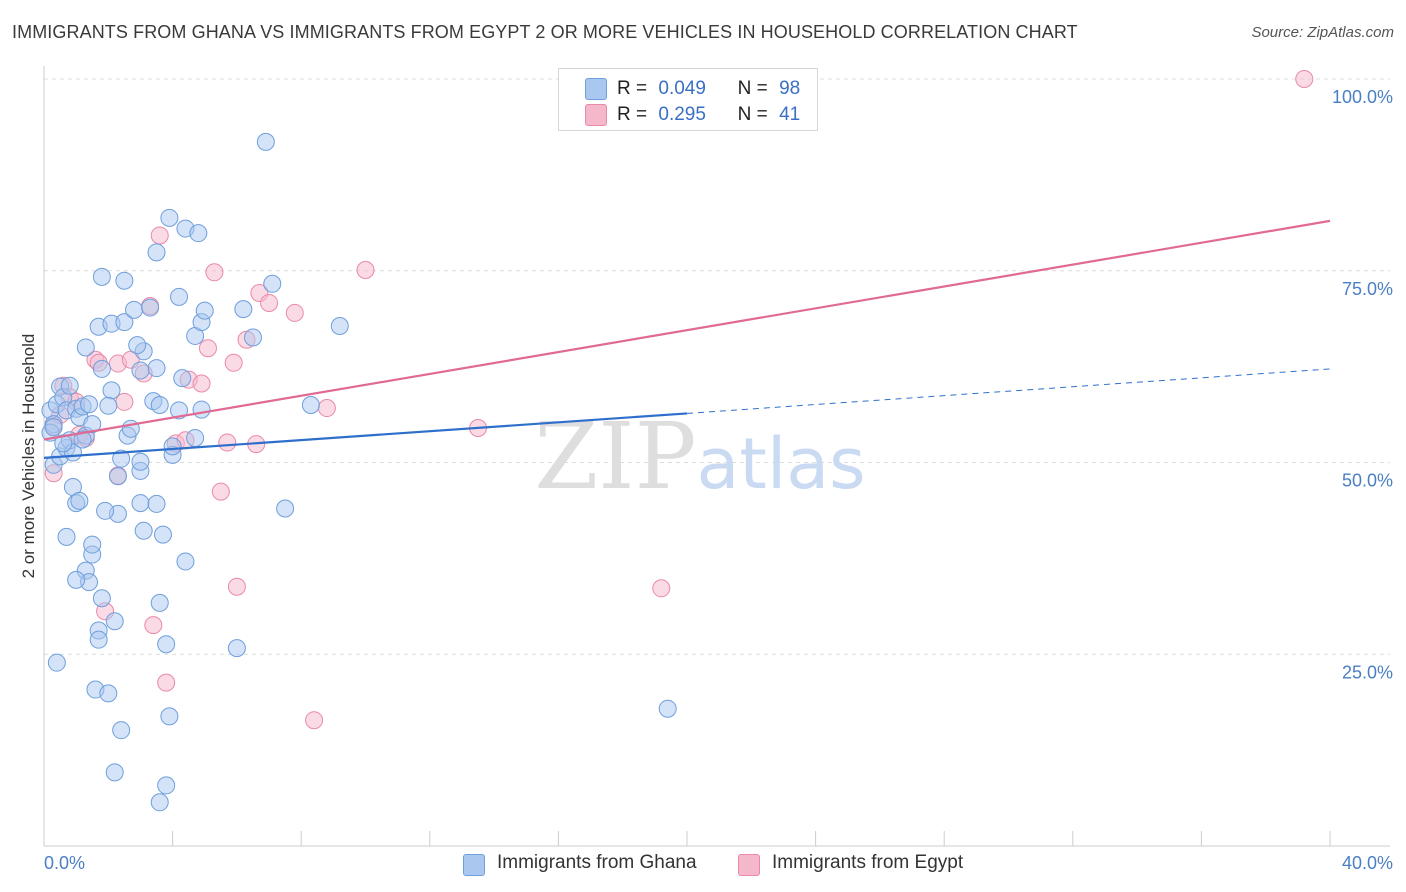 This screenshot has height=892, width=1406. I want to click on source-label: Source: ZipAtlas.com, so click(1322, 32).